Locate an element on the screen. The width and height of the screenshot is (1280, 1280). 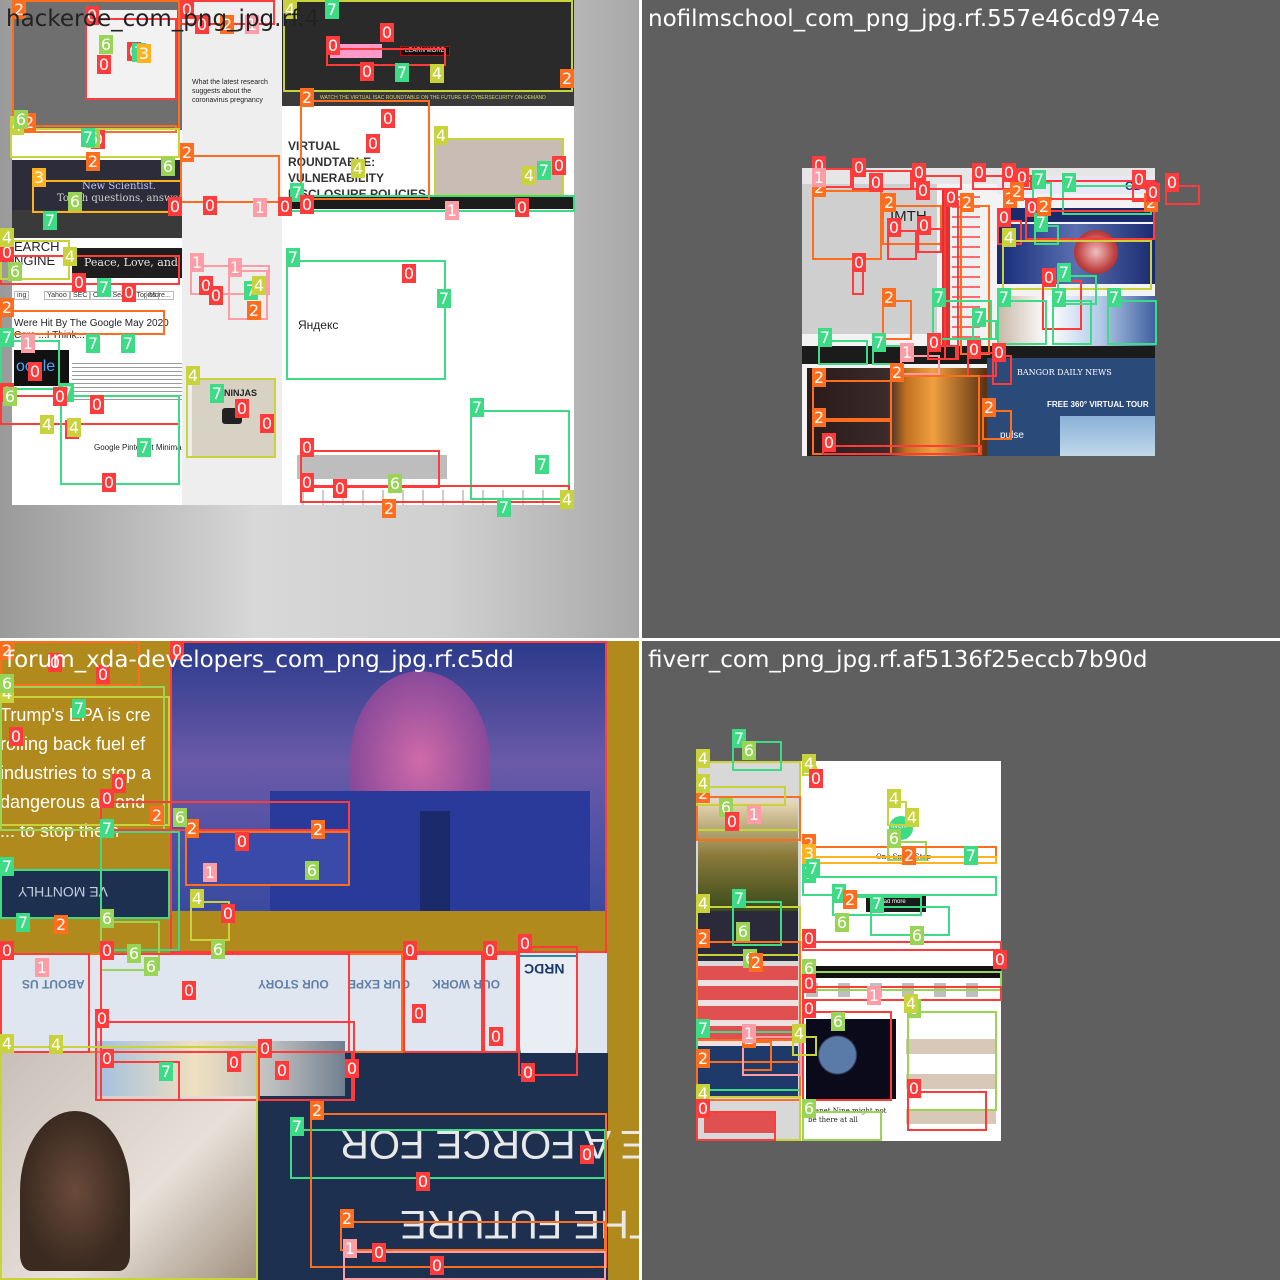
read-more-button: Read more is located at coordinates (891, 902).